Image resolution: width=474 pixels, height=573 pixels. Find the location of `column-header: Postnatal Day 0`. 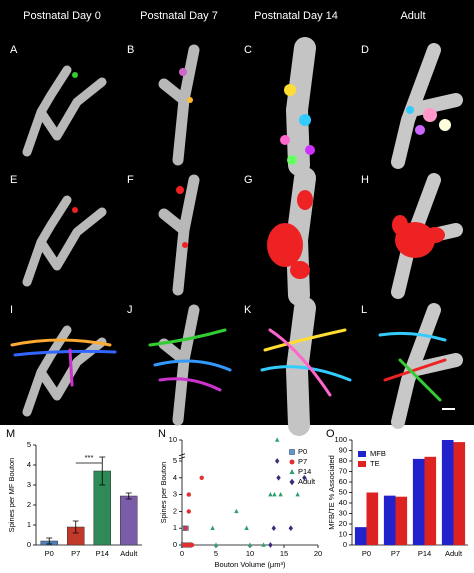

column-header: Postnatal Day 0 is located at coordinates (62, 16).